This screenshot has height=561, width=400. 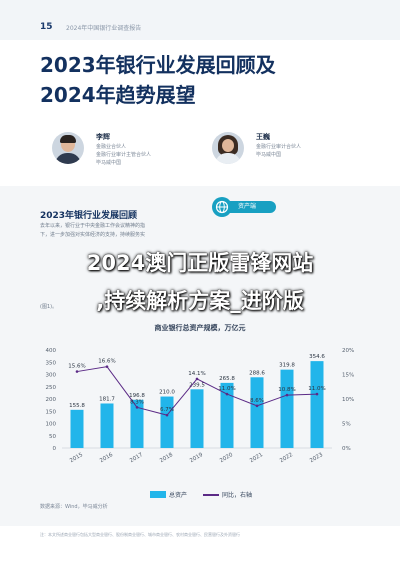 What do you see at coordinates (51, 376) in the screenshot?
I see `y-left-tick-label: 300` at bounding box center [51, 376].